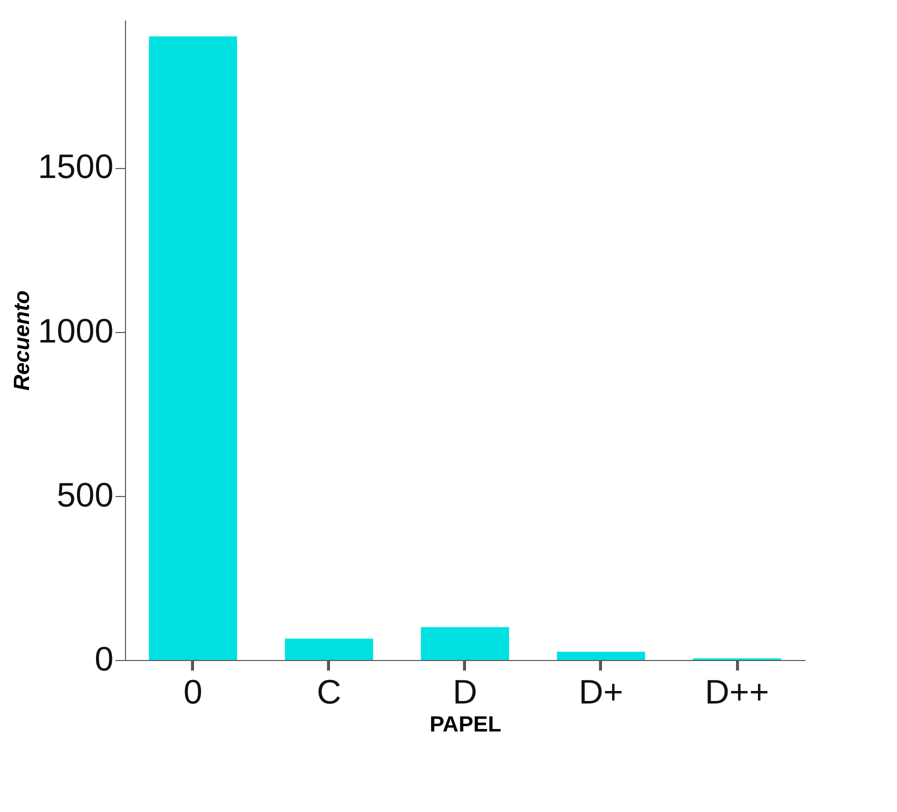 Image resolution: width=897 pixels, height=812 pixels. I want to click on x-tick-label: D+, so click(601, 693).